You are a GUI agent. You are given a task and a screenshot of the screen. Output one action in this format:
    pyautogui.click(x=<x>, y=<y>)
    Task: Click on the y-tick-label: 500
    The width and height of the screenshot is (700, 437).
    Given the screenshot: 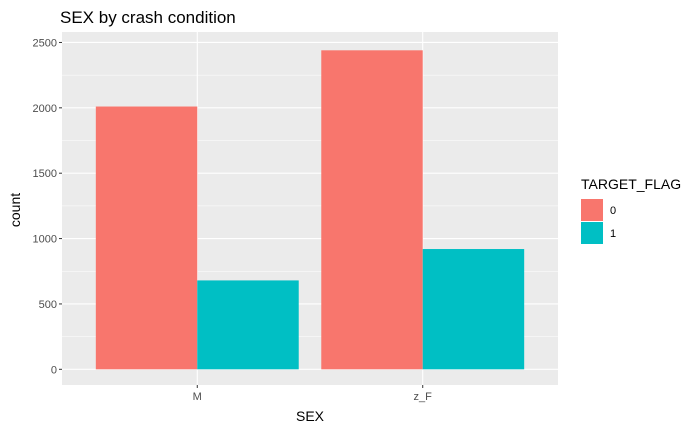 What is the action you would take?
    pyautogui.click(x=48, y=305)
    